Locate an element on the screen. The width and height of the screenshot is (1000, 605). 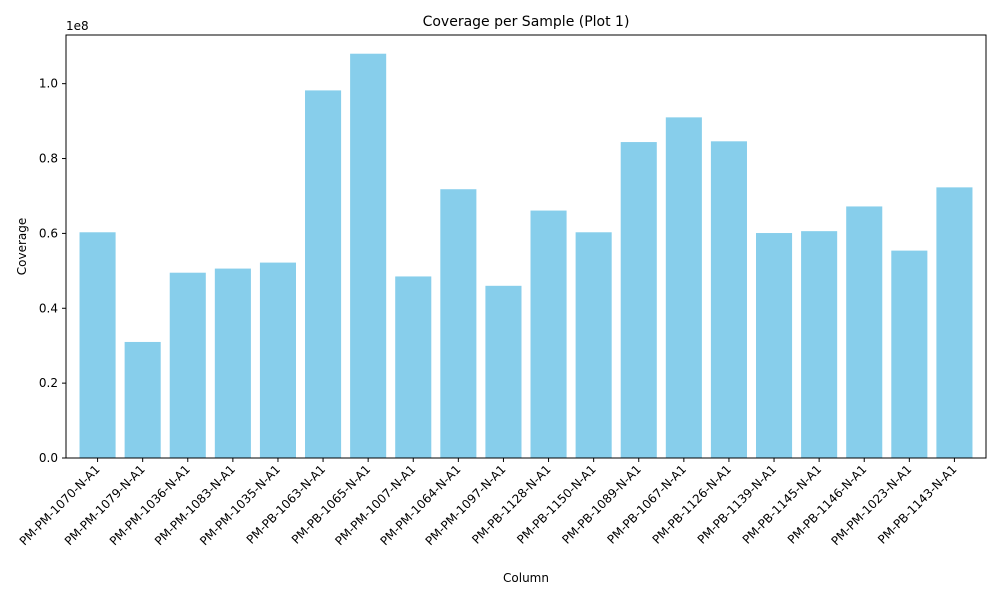
x-tick-label: PM-PB-1145-N-A1 is located at coordinates (782, 504).